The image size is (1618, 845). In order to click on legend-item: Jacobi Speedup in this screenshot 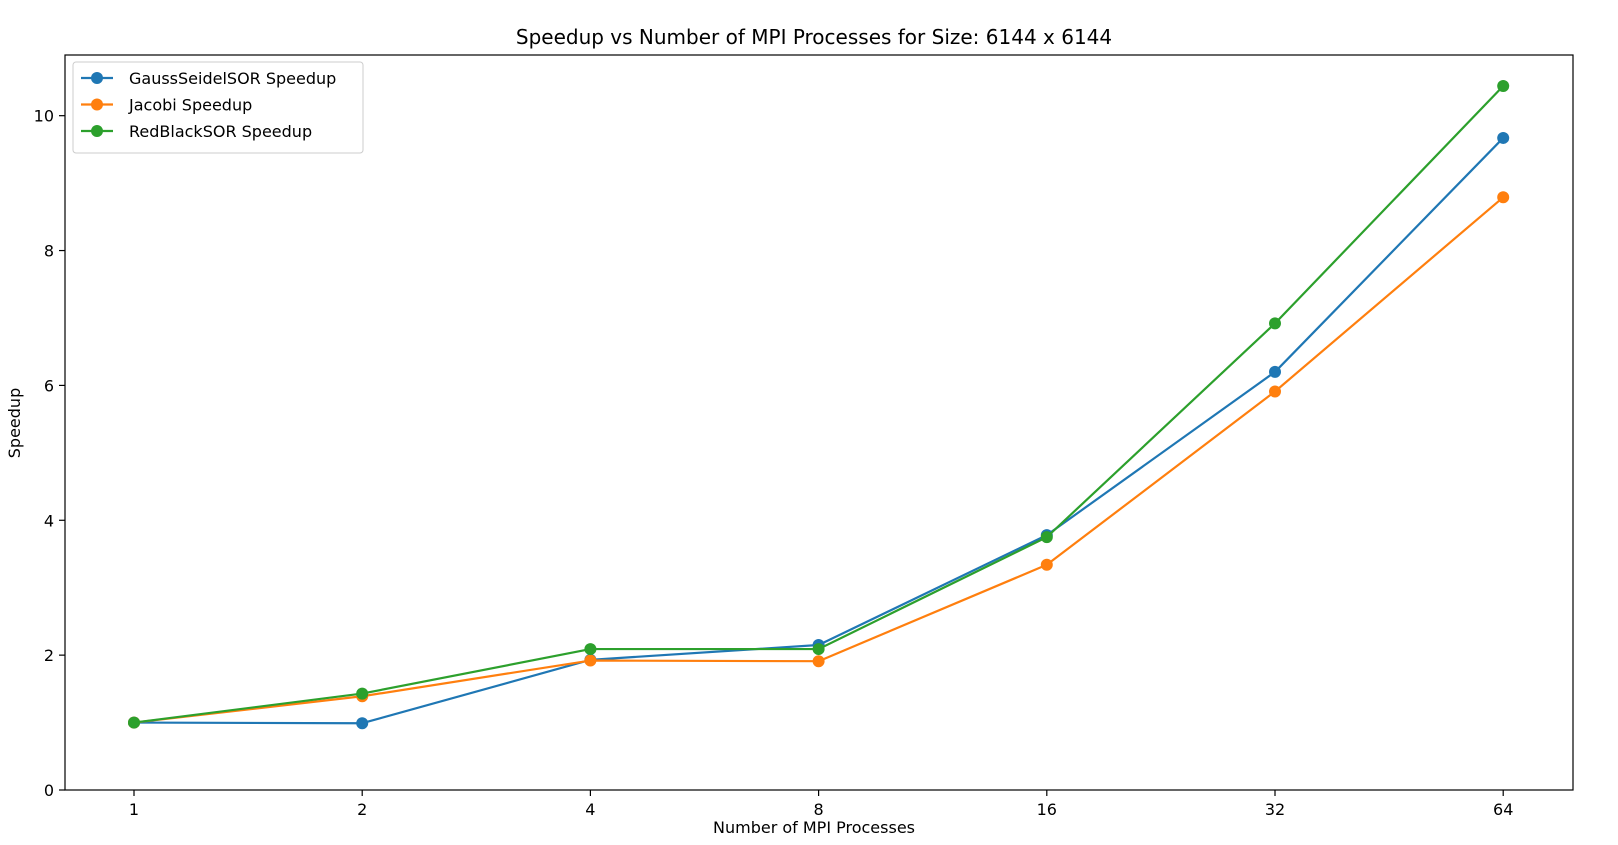, I will do `click(166, 105)`.